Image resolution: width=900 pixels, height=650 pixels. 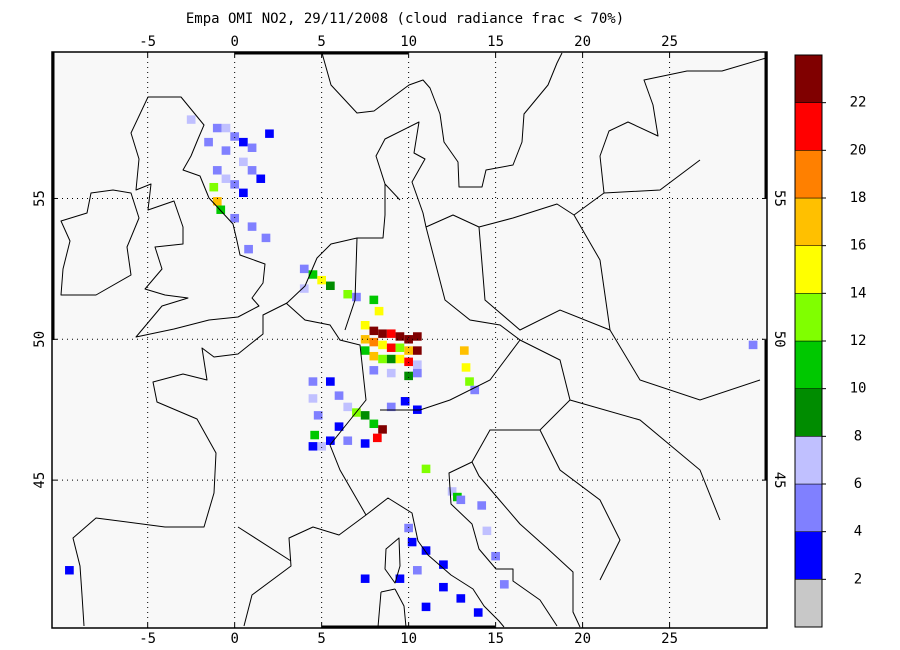 I want to click on colorbar-label: 16, so click(x=858, y=246).